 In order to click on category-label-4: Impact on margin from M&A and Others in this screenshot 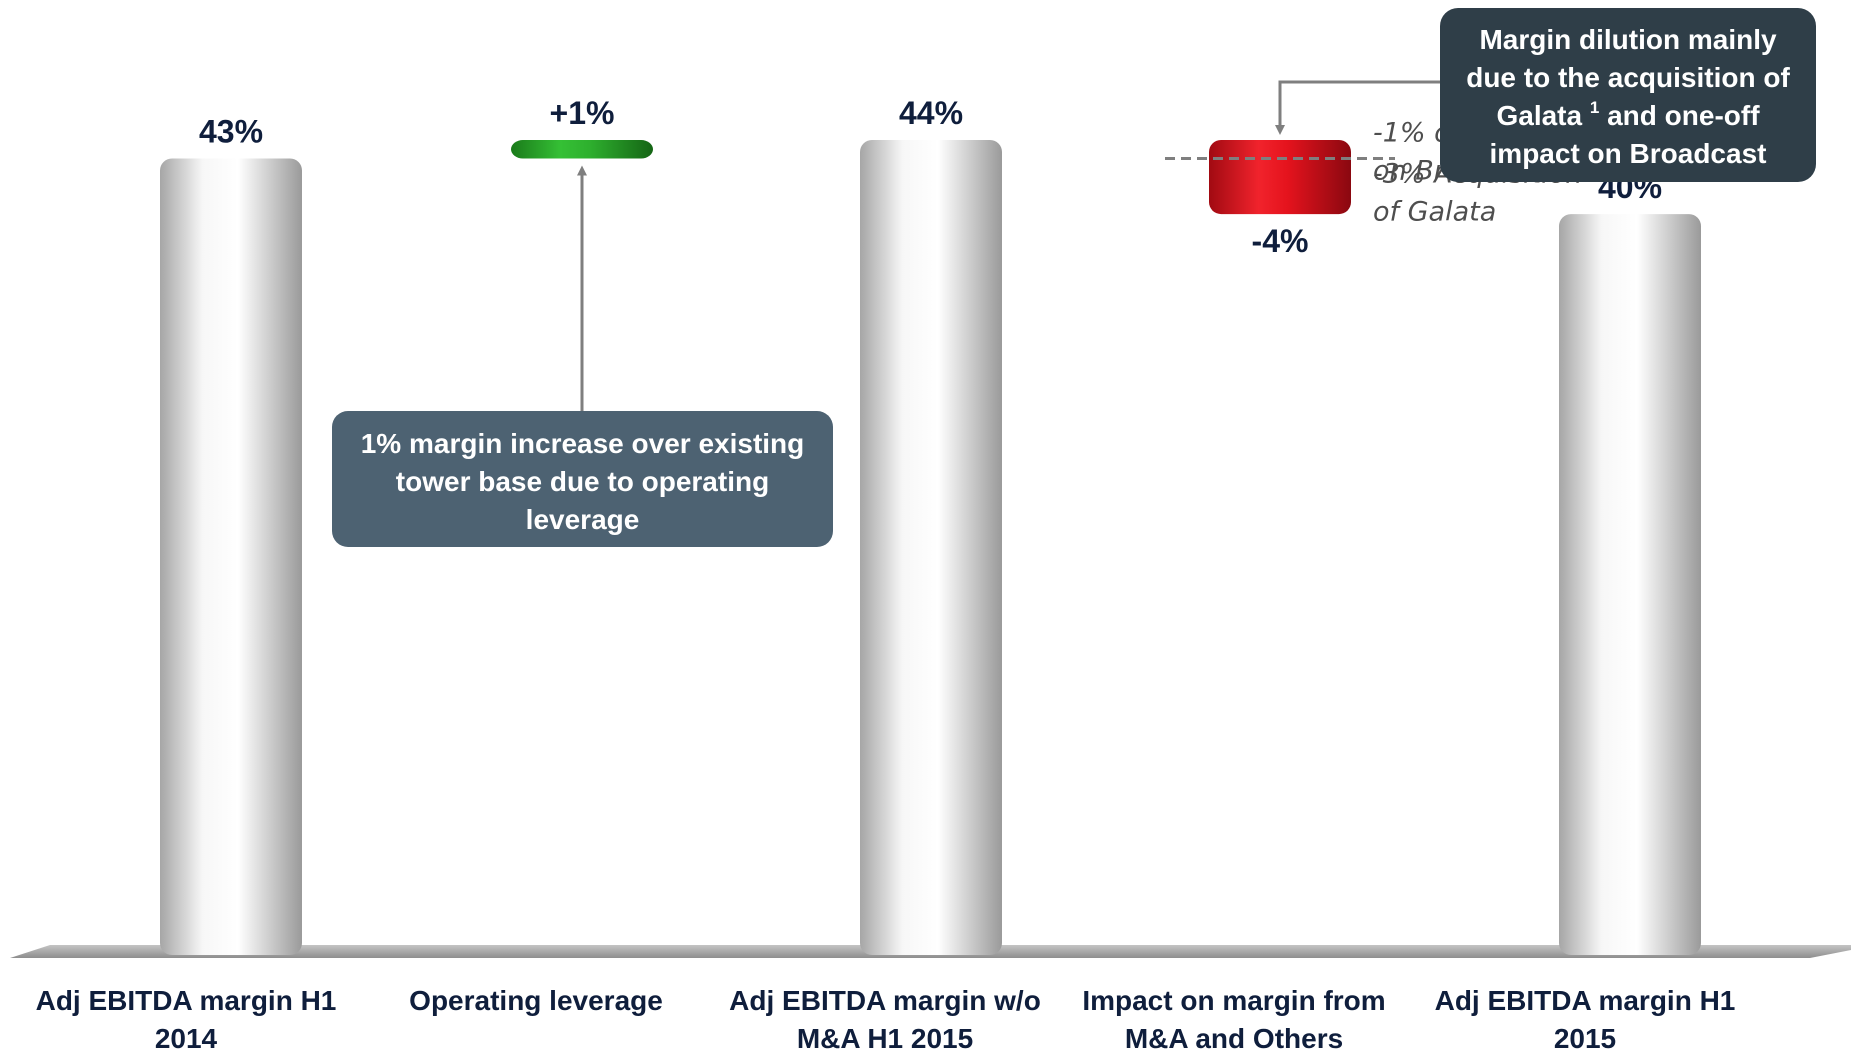, I will do `click(1233, 1019)`.